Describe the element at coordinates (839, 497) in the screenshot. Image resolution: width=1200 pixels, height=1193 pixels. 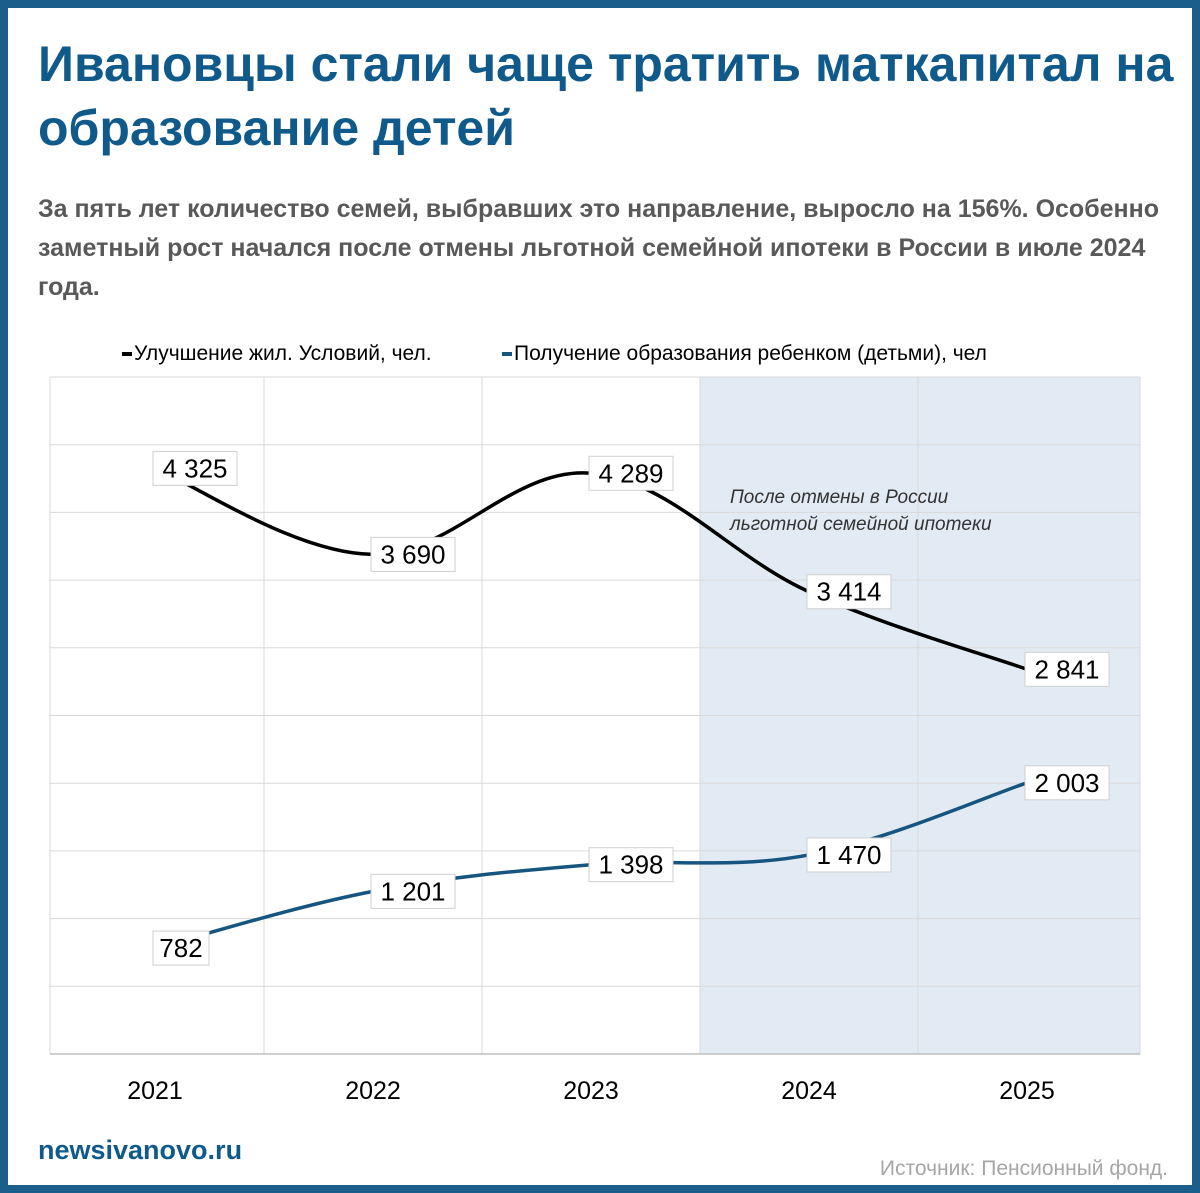
I see `annotation-text: После отмены в России` at that location.